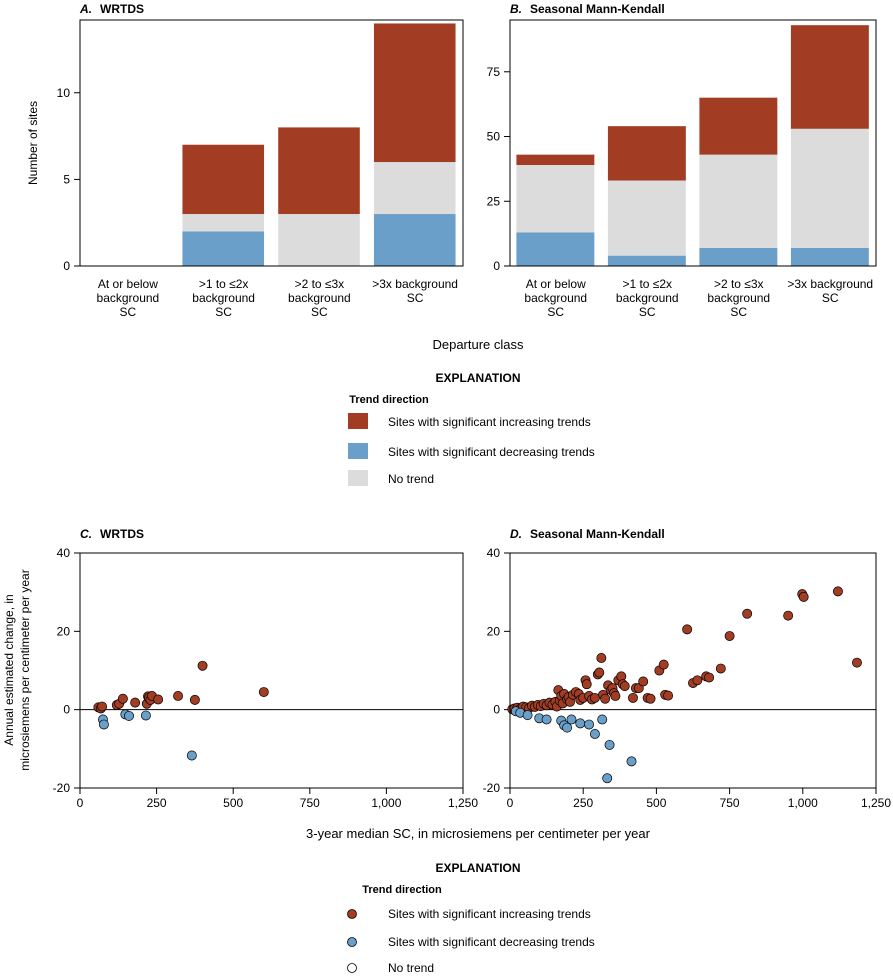 This screenshot has width=893, height=978. Describe the element at coordinates (266, 678) in the screenshot. I see `panel-c-plot: 0 250 500 750 1,000 1,250 -20 0 20 40` at that location.